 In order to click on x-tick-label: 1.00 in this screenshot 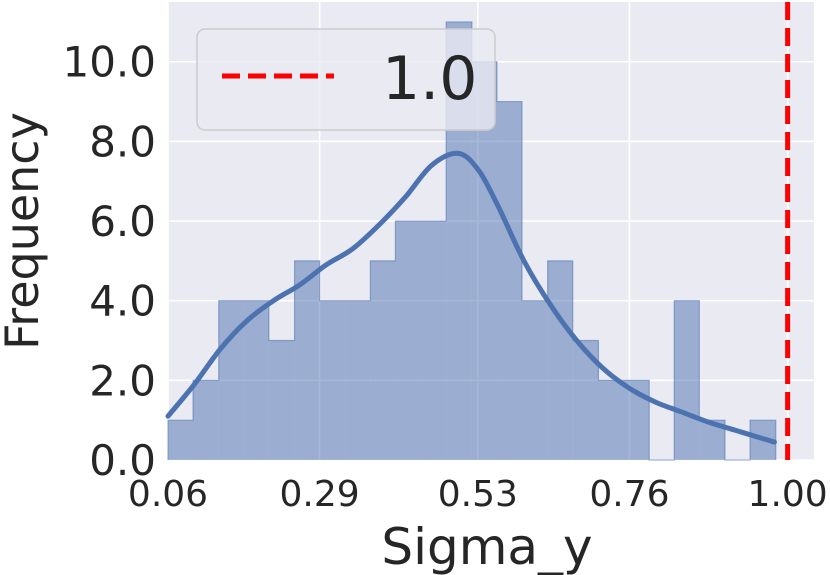, I will do `click(788, 494)`.